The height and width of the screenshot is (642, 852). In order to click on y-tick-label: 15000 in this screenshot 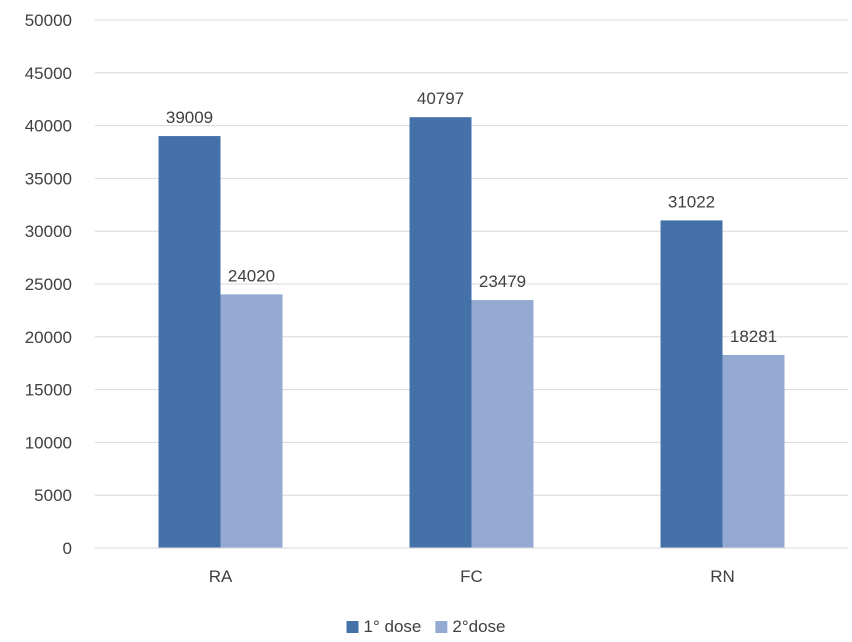, I will do `click(48, 390)`.